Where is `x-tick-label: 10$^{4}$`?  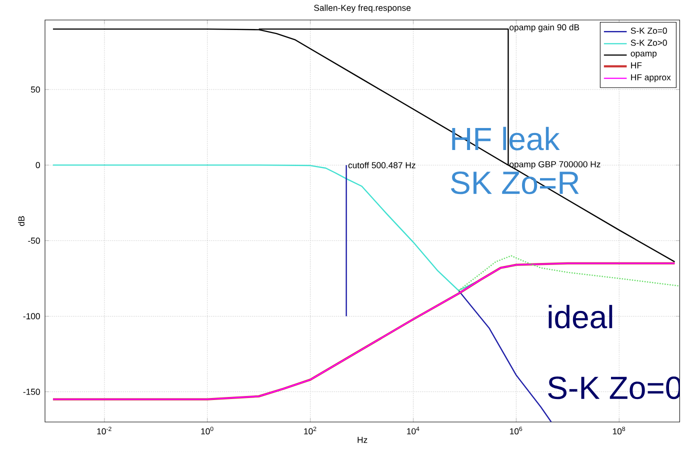
x-tick-label: 10$^{4}$ is located at coordinates (413, 430).